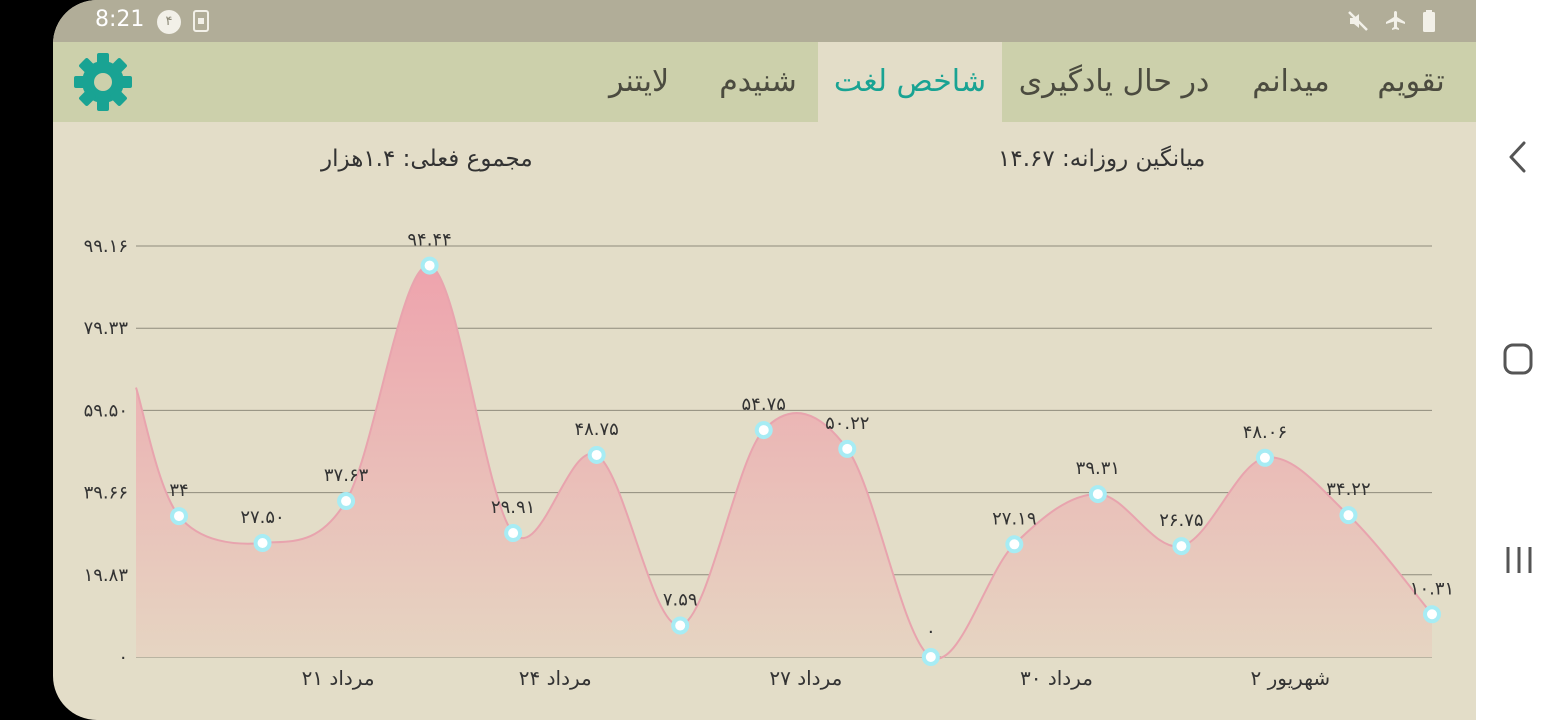 The height and width of the screenshot is (720, 1560). Describe the element at coordinates (1056, 678) in the screenshot. I see `x-tick-label: ۳۰ مرداد` at that location.